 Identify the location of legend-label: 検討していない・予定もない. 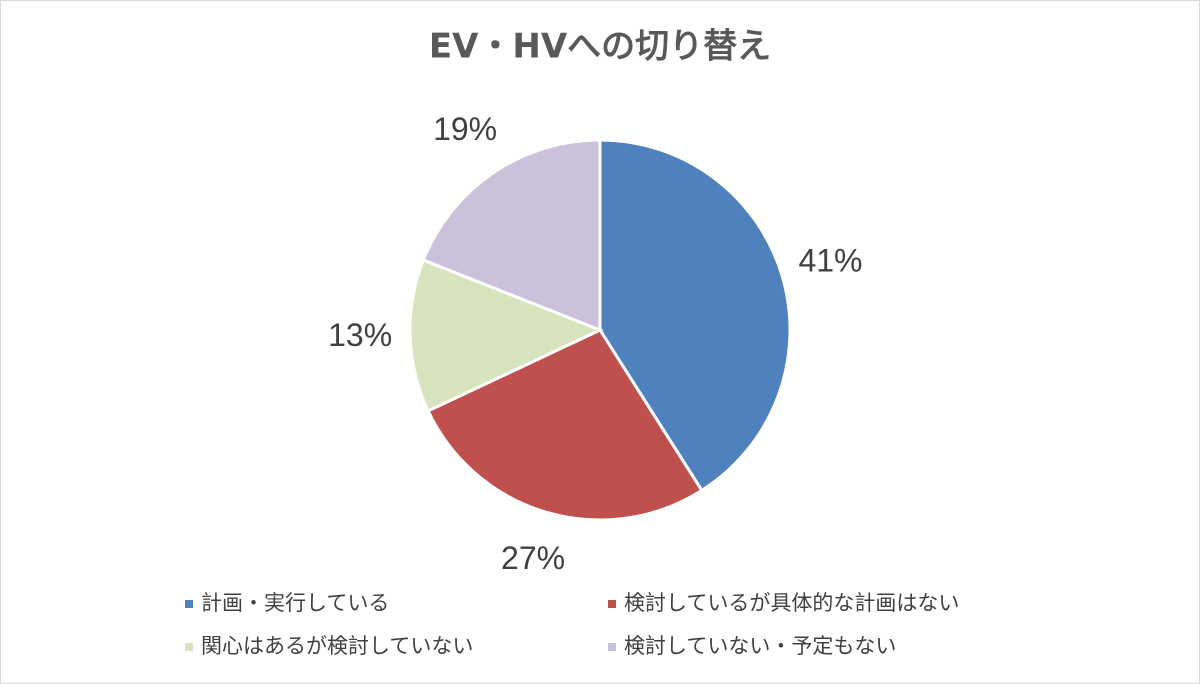
(760, 646).